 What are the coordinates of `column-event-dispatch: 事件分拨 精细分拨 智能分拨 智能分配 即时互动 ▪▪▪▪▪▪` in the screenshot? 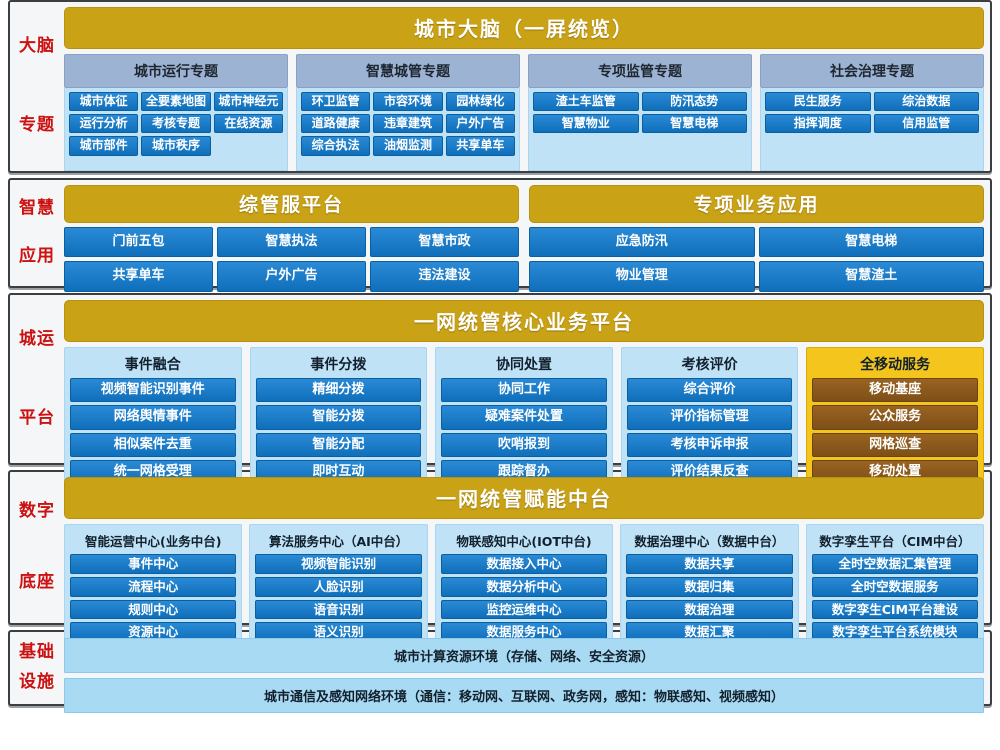 It's located at (338, 425).